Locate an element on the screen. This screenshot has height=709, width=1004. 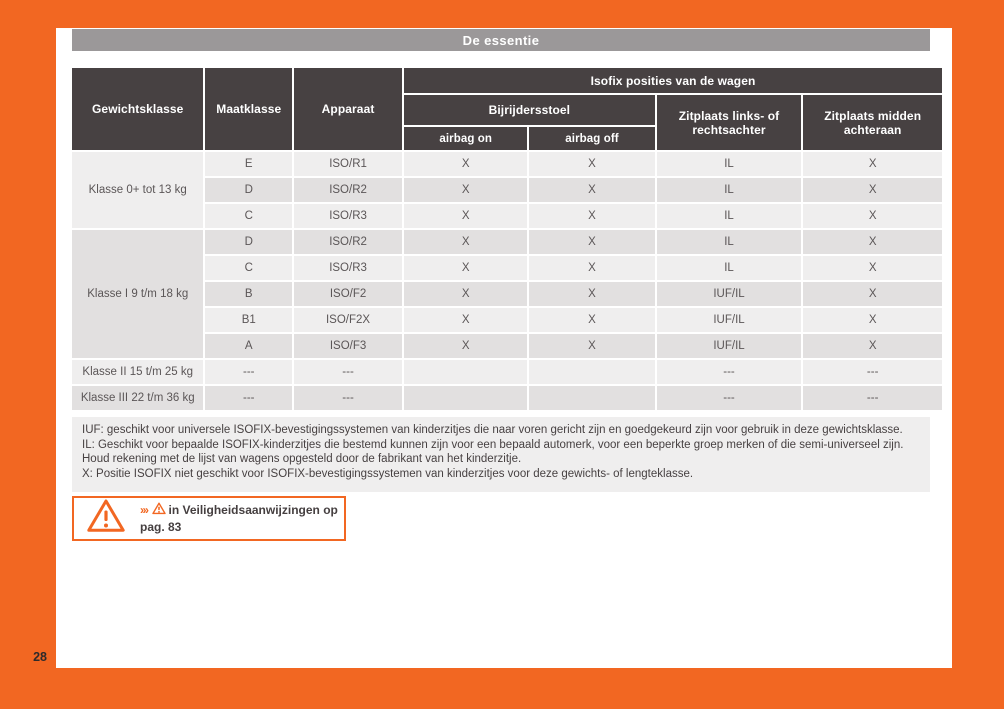
apparaat-cell: ISO/F2 is located at coordinates (348, 294).